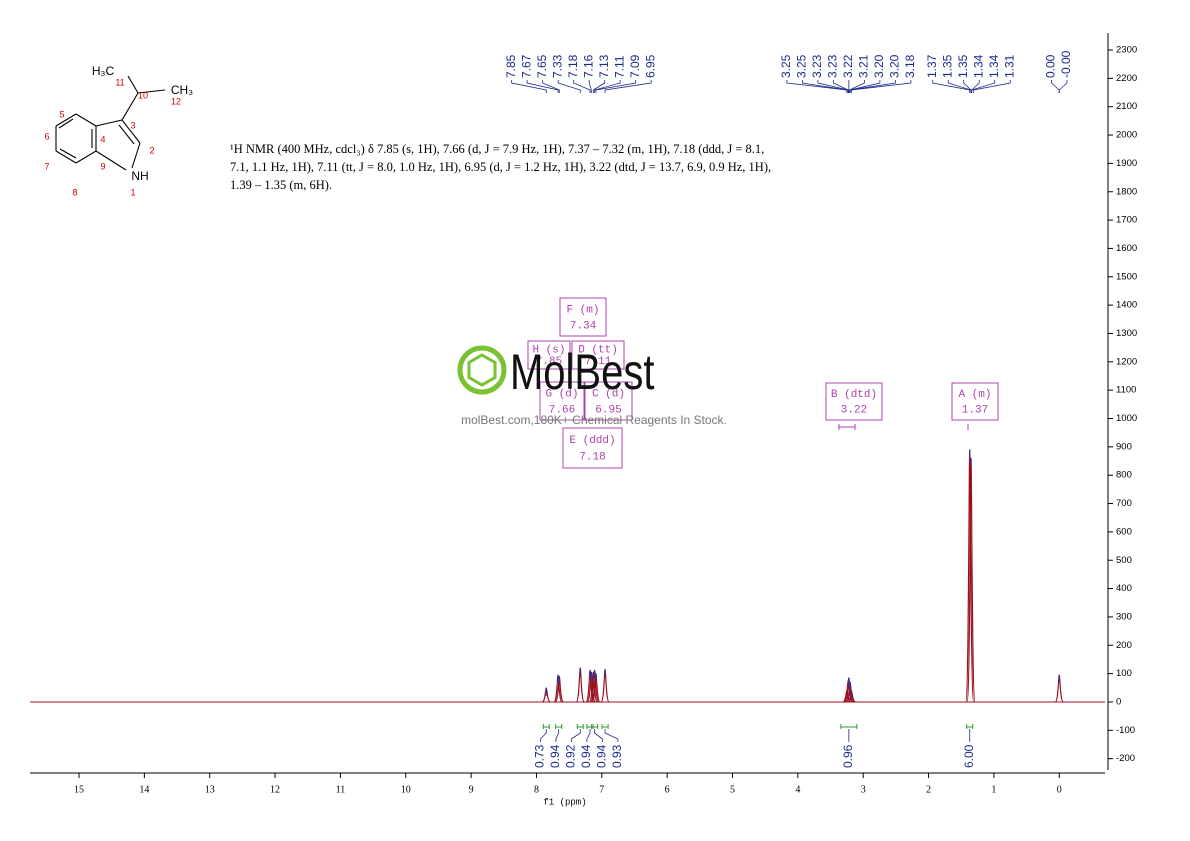 The image size is (1190, 841). What do you see at coordinates (583, 326) in the screenshot?
I see `multiplet-shift: 7.34` at bounding box center [583, 326].